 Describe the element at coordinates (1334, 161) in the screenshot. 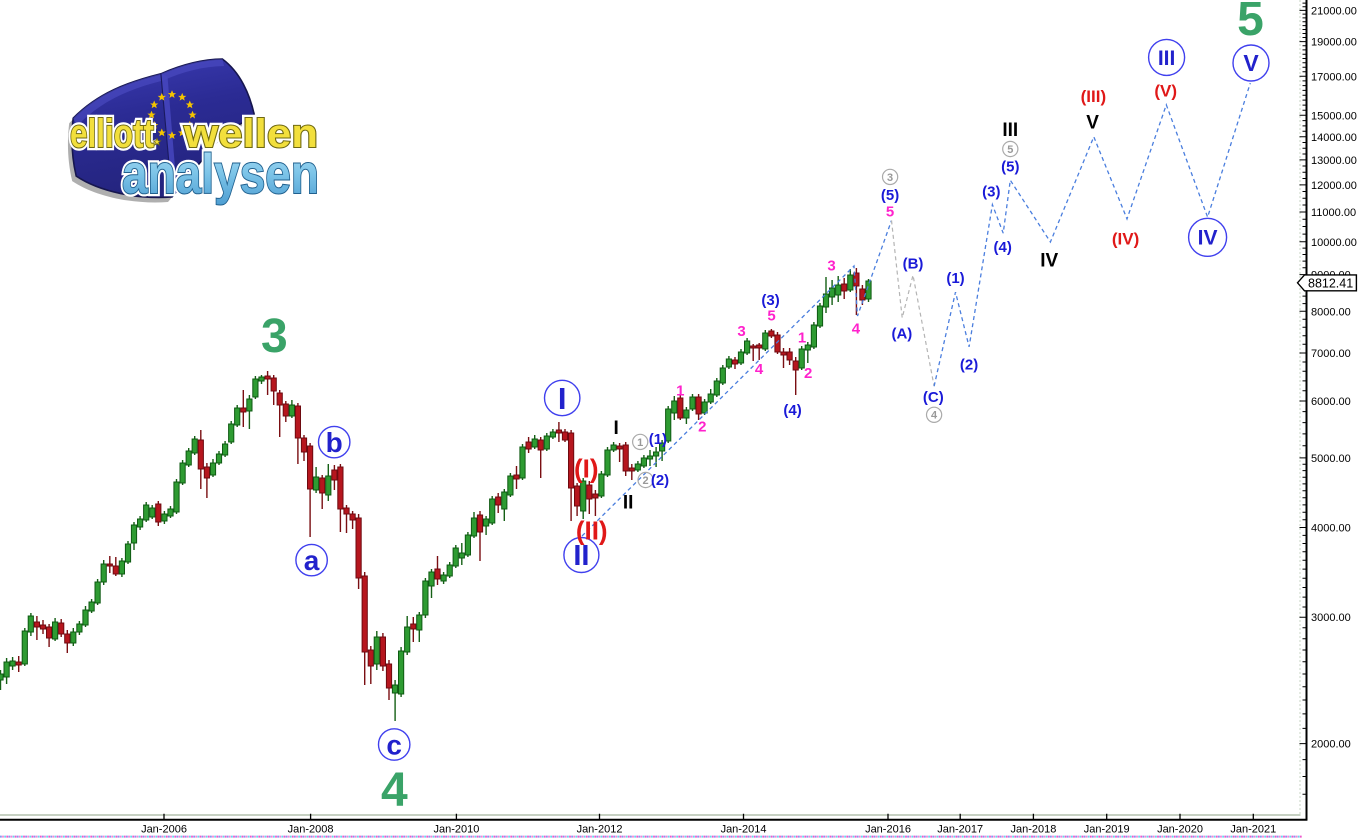

I see `svg-text: 13000.00` at that location.